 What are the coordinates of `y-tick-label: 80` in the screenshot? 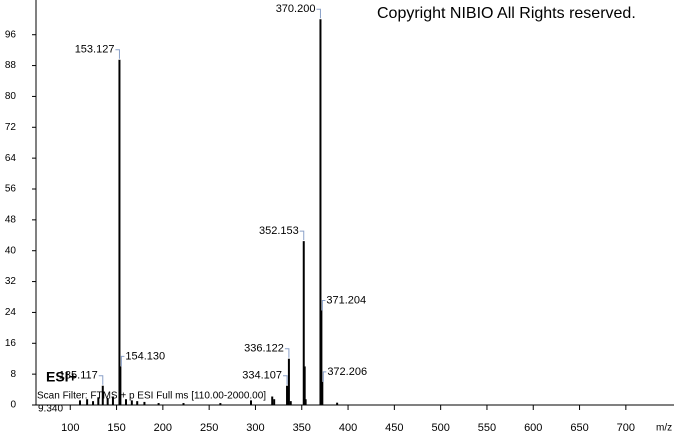 It's located at (11, 96).